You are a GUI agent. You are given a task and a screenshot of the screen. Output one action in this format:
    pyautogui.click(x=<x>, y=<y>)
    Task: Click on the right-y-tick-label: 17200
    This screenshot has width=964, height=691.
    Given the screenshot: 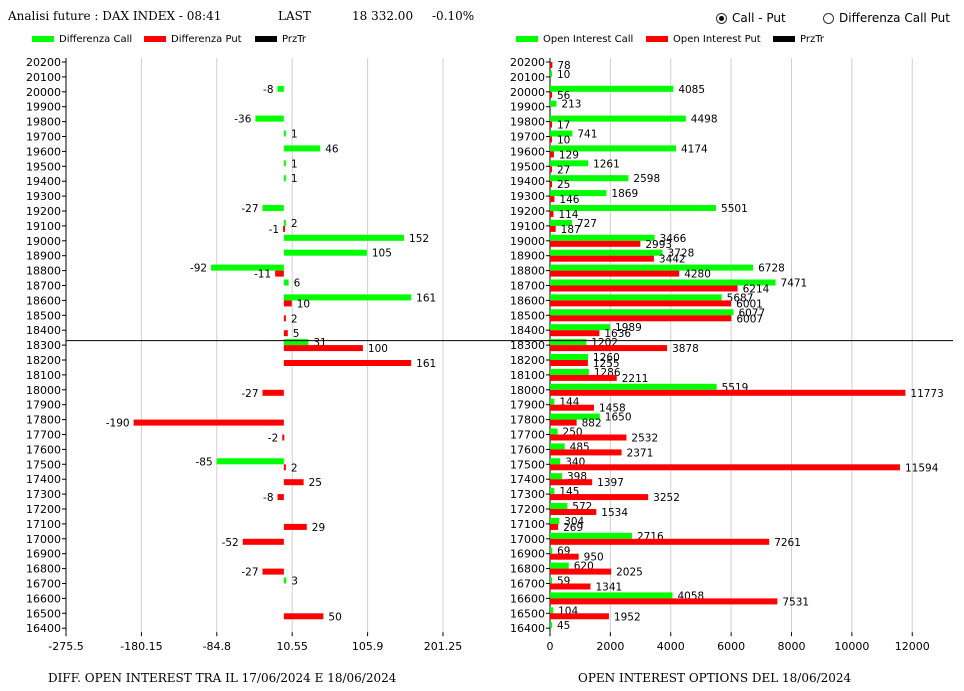 What is the action you would take?
    pyautogui.click(x=527, y=509)
    